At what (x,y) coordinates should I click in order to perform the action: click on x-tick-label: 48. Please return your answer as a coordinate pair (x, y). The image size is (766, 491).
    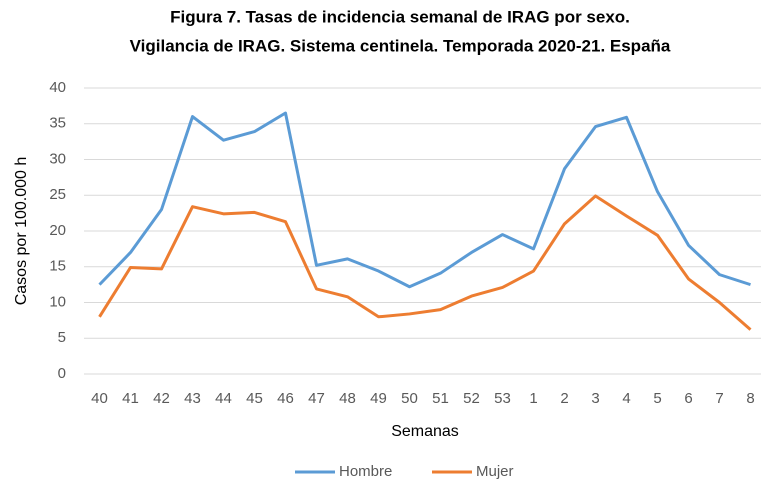
    Looking at the image, I should click on (347, 398).